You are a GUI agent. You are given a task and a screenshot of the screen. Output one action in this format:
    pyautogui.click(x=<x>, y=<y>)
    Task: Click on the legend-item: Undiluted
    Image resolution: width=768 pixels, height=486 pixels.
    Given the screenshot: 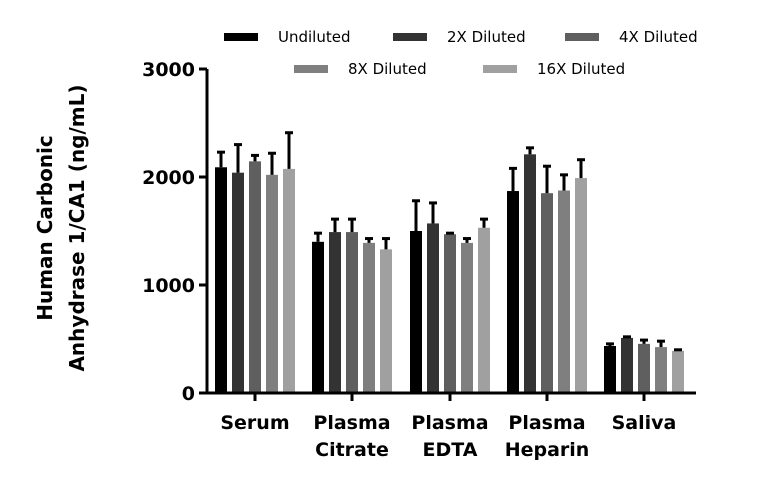 What is the action you would take?
    pyautogui.click(x=287, y=37)
    